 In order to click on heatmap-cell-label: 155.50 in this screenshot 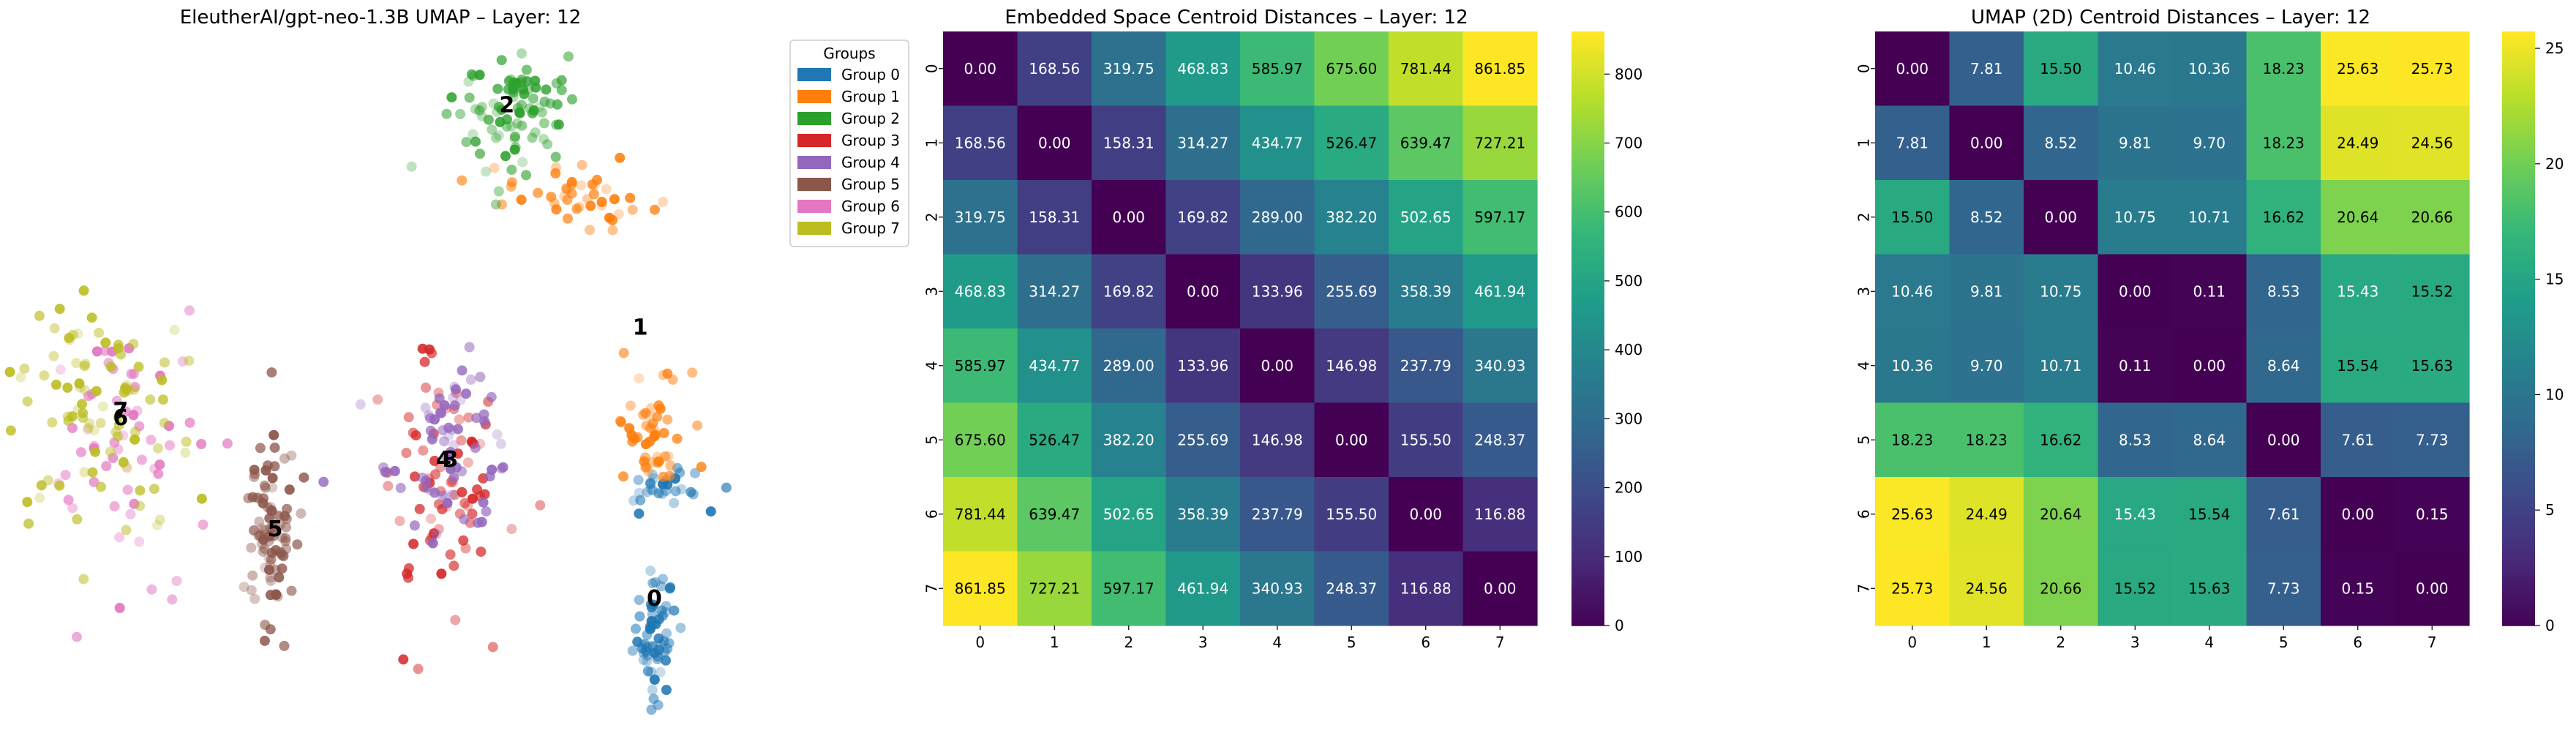, I will do `click(1426, 439)`.